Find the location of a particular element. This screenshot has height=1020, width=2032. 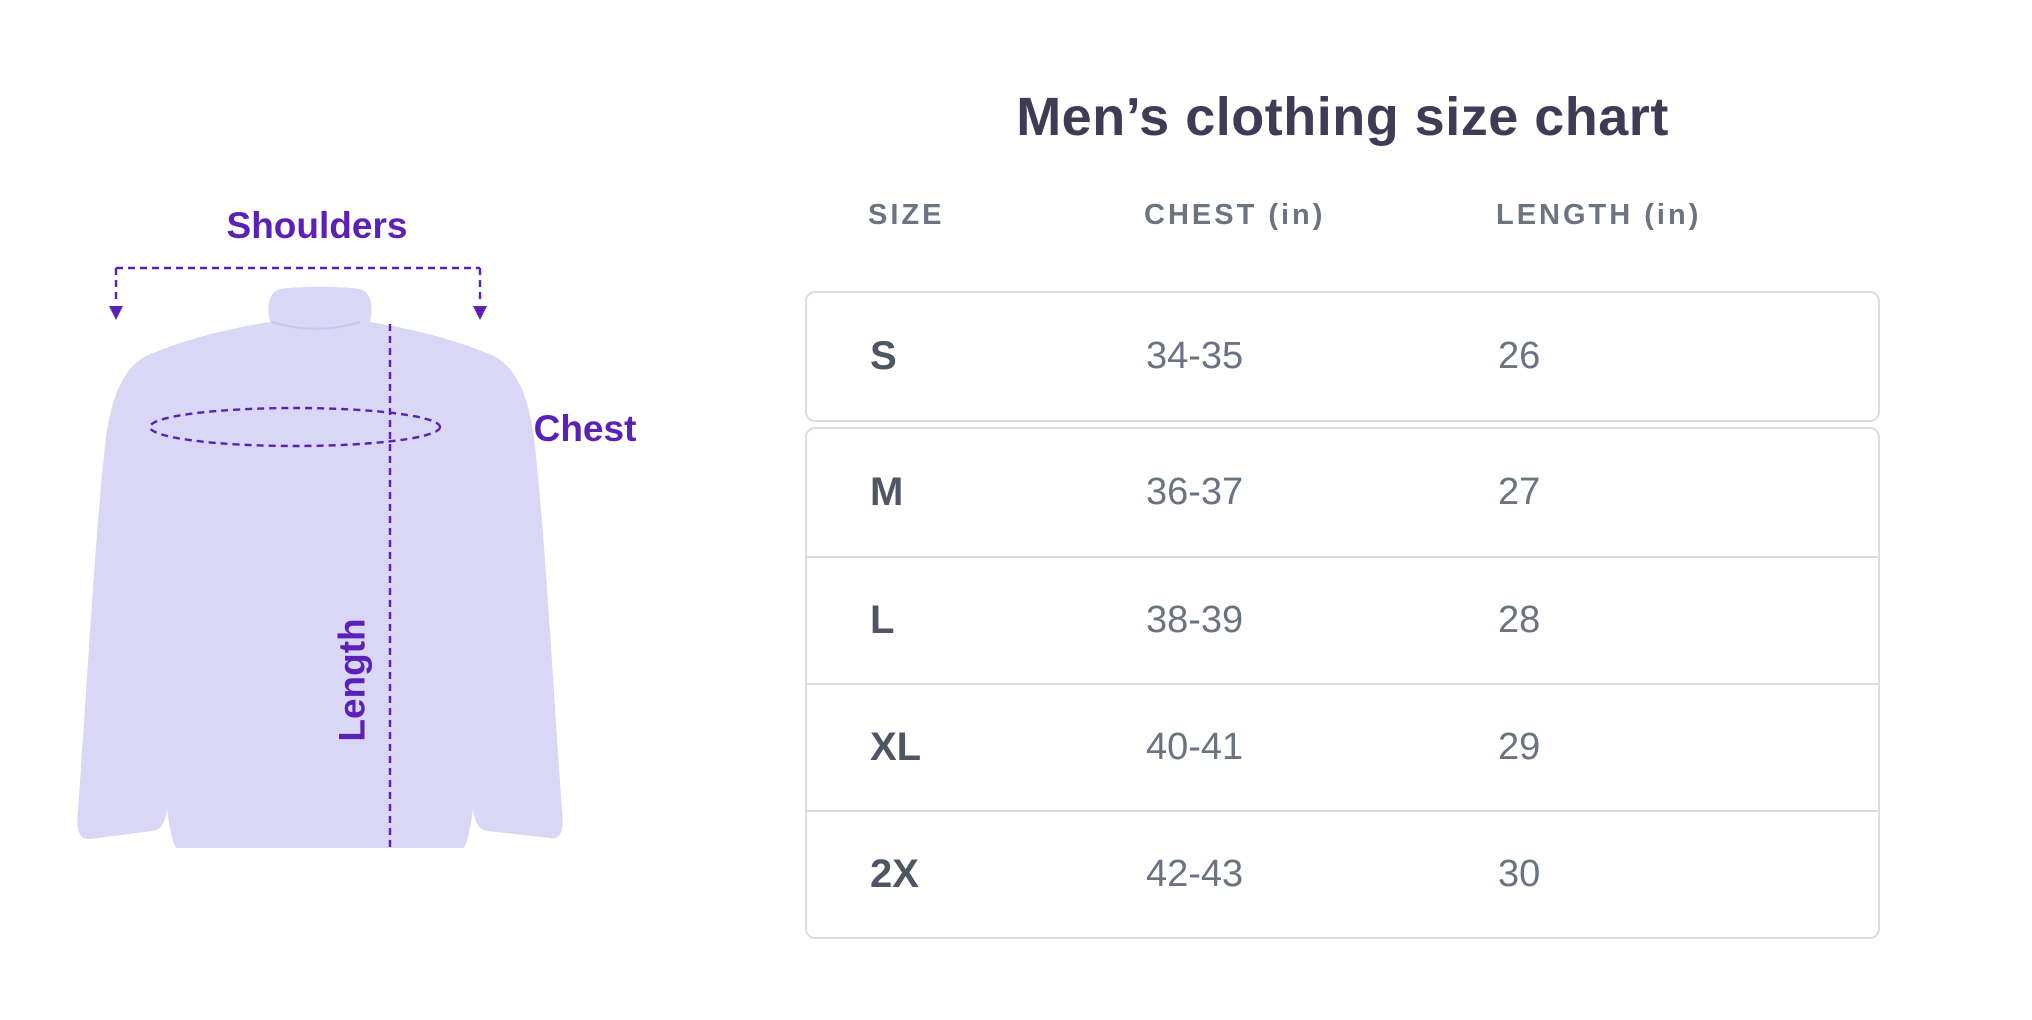

shoulders-annotation: Shoulders is located at coordinates (298, 262).